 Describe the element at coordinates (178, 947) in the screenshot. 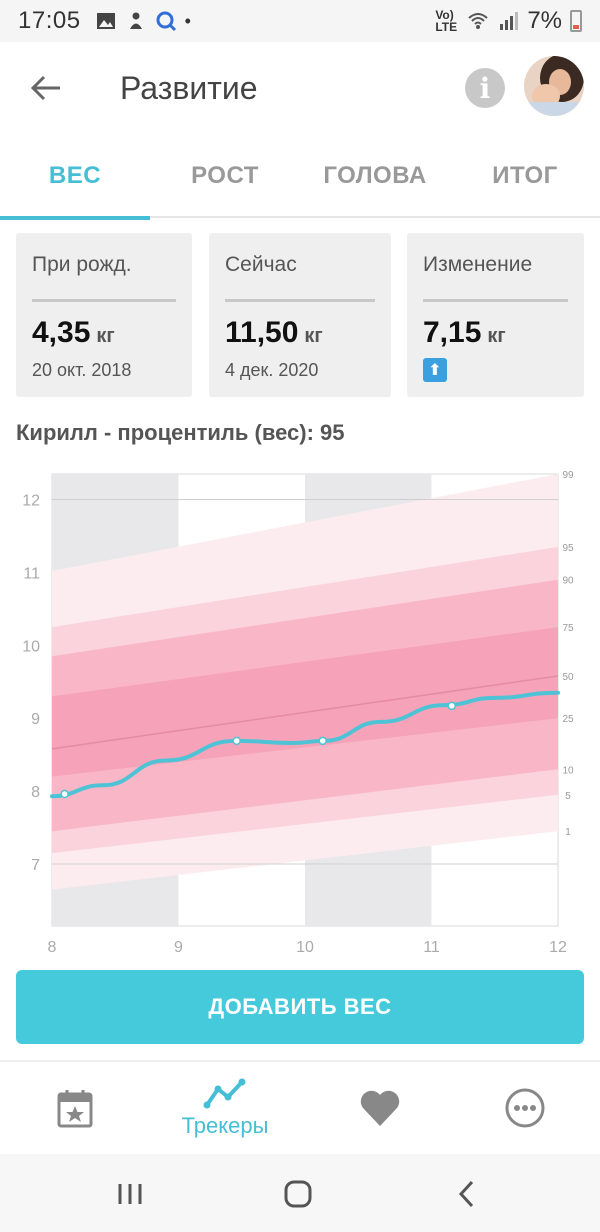

I see `x-tick-label: 9` at that location.